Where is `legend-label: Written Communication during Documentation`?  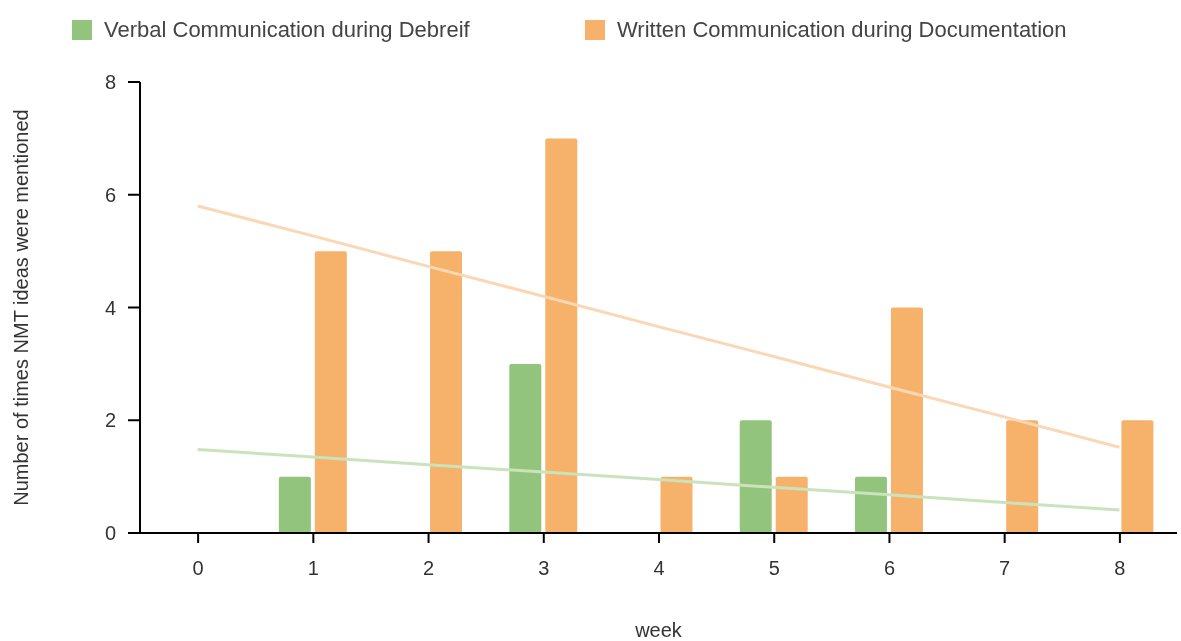 legend-label: Written Communication during Documentation is located at coordinates (842, 29).